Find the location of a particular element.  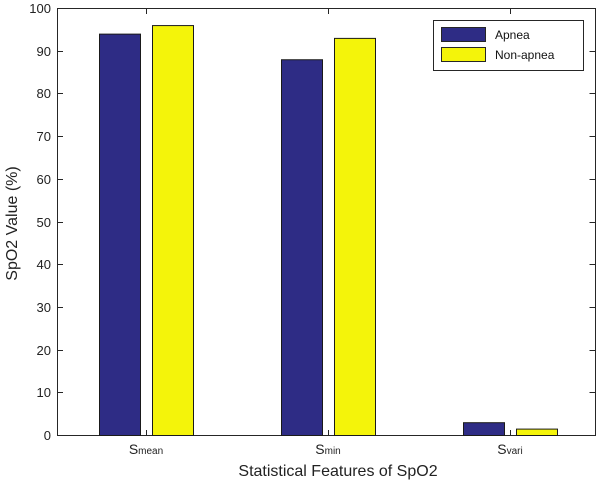

legend-swatch-non-apnea is located at coordinates (463, 54).